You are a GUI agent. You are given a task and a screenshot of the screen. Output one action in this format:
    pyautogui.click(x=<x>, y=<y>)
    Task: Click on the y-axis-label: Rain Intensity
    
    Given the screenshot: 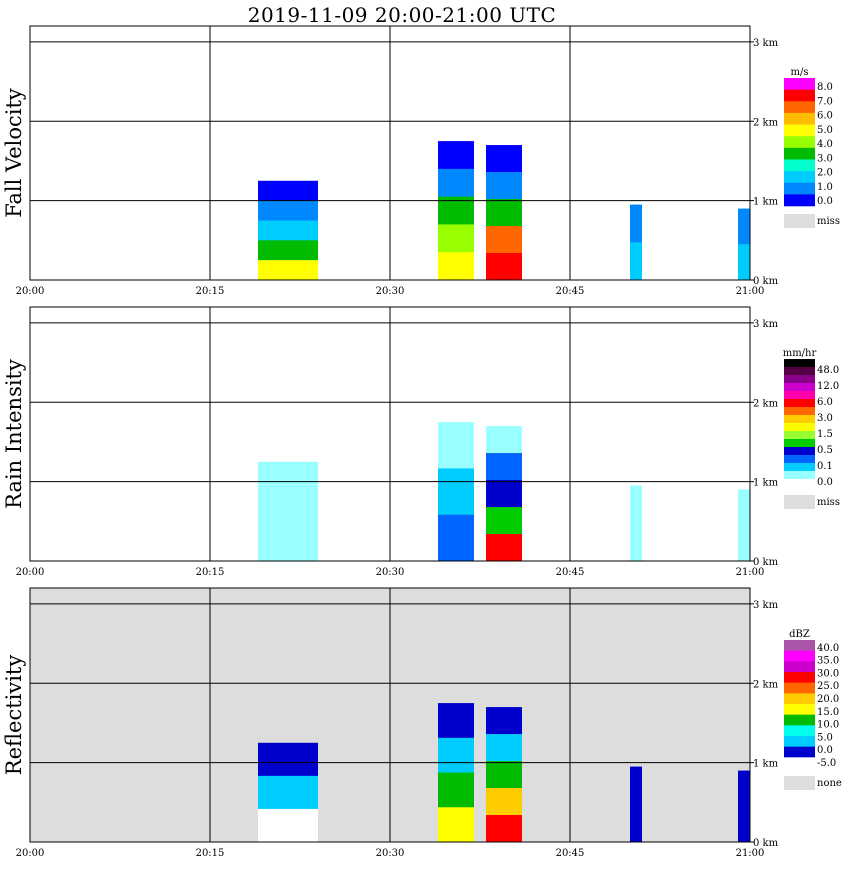 What is the action you would take?
    pyautogui.click(x=14, y=434)
    